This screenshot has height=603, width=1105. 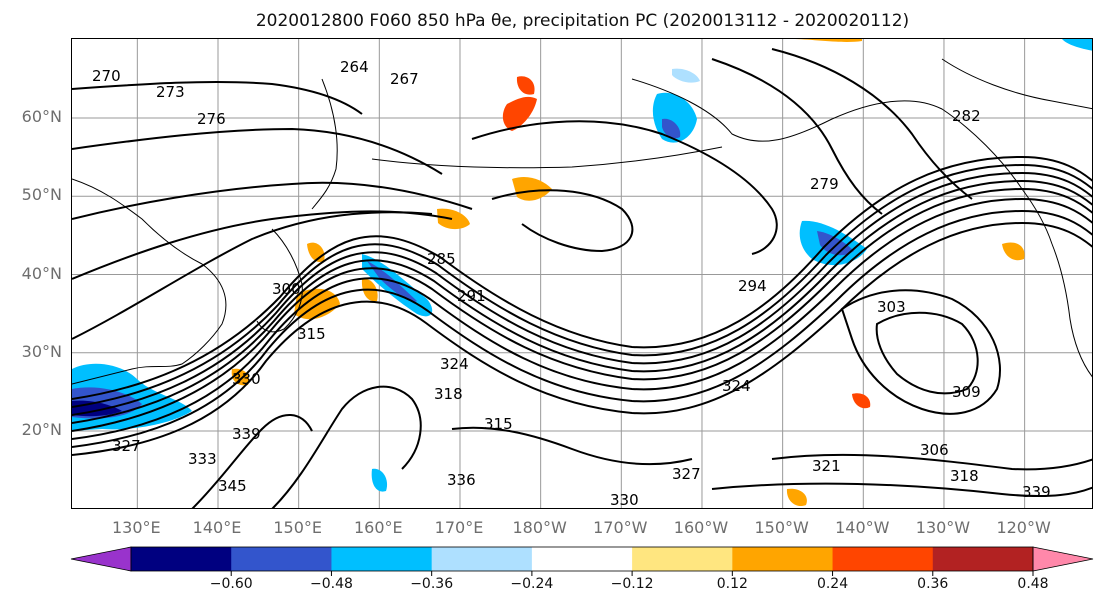 I want to click on contour-label: 276, so click(x=211, y=119).